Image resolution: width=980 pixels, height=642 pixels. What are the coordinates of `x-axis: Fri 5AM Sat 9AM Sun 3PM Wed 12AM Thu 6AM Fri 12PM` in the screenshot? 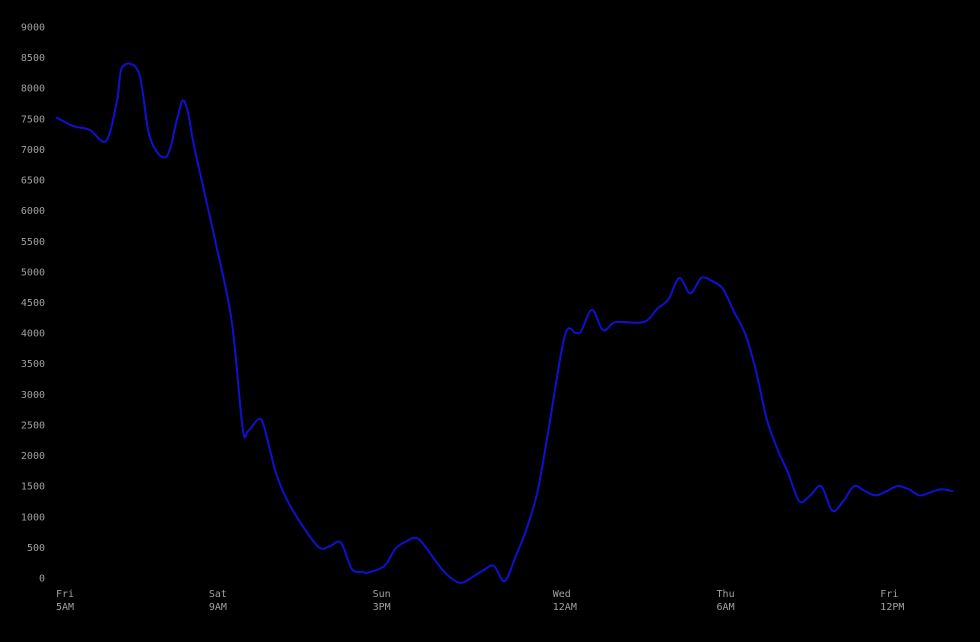 It's located at (480, 601).